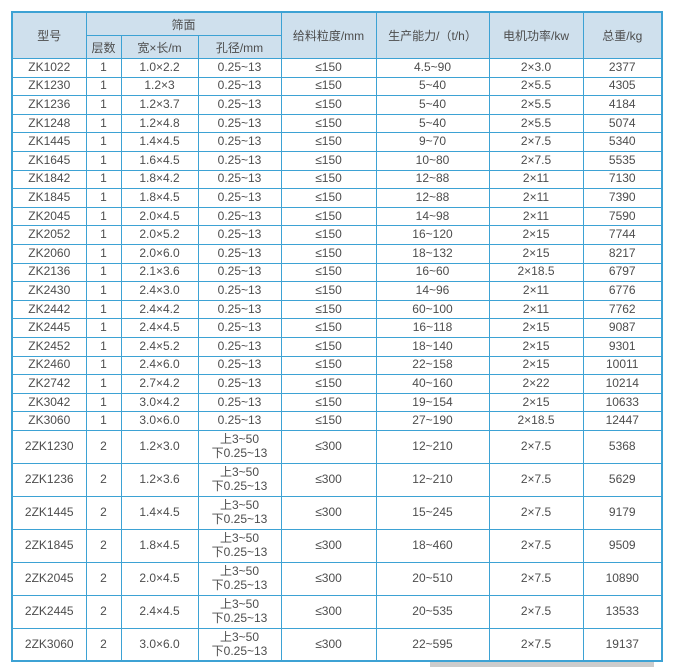 The height and width of the screenshot is (667, 675). What do you see at coordinates (337, 253) in the screenshot?
I see `table-row: ZK2060 1 2.0×6.0 0.25~13 ≤150 18~132 2×15 8217` at bounding box center [337, 253].